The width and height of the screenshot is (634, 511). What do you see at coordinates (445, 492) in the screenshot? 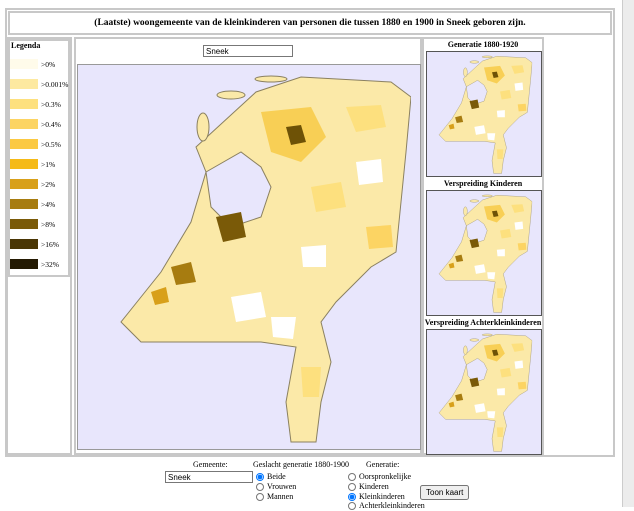
I see `show-map-button: Toon kaart` at bounding box center [445, 492].